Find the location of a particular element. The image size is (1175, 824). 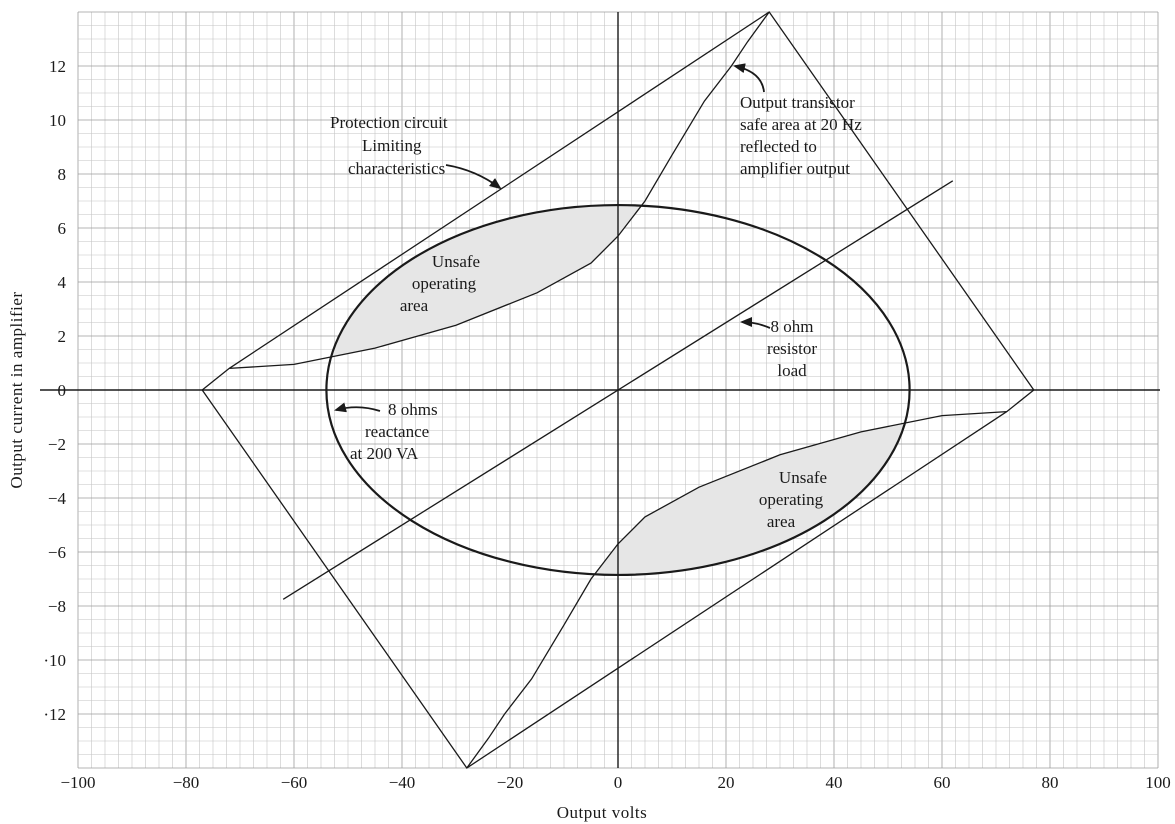

x-tick-label: −40 is located at coordinates (402, 782).